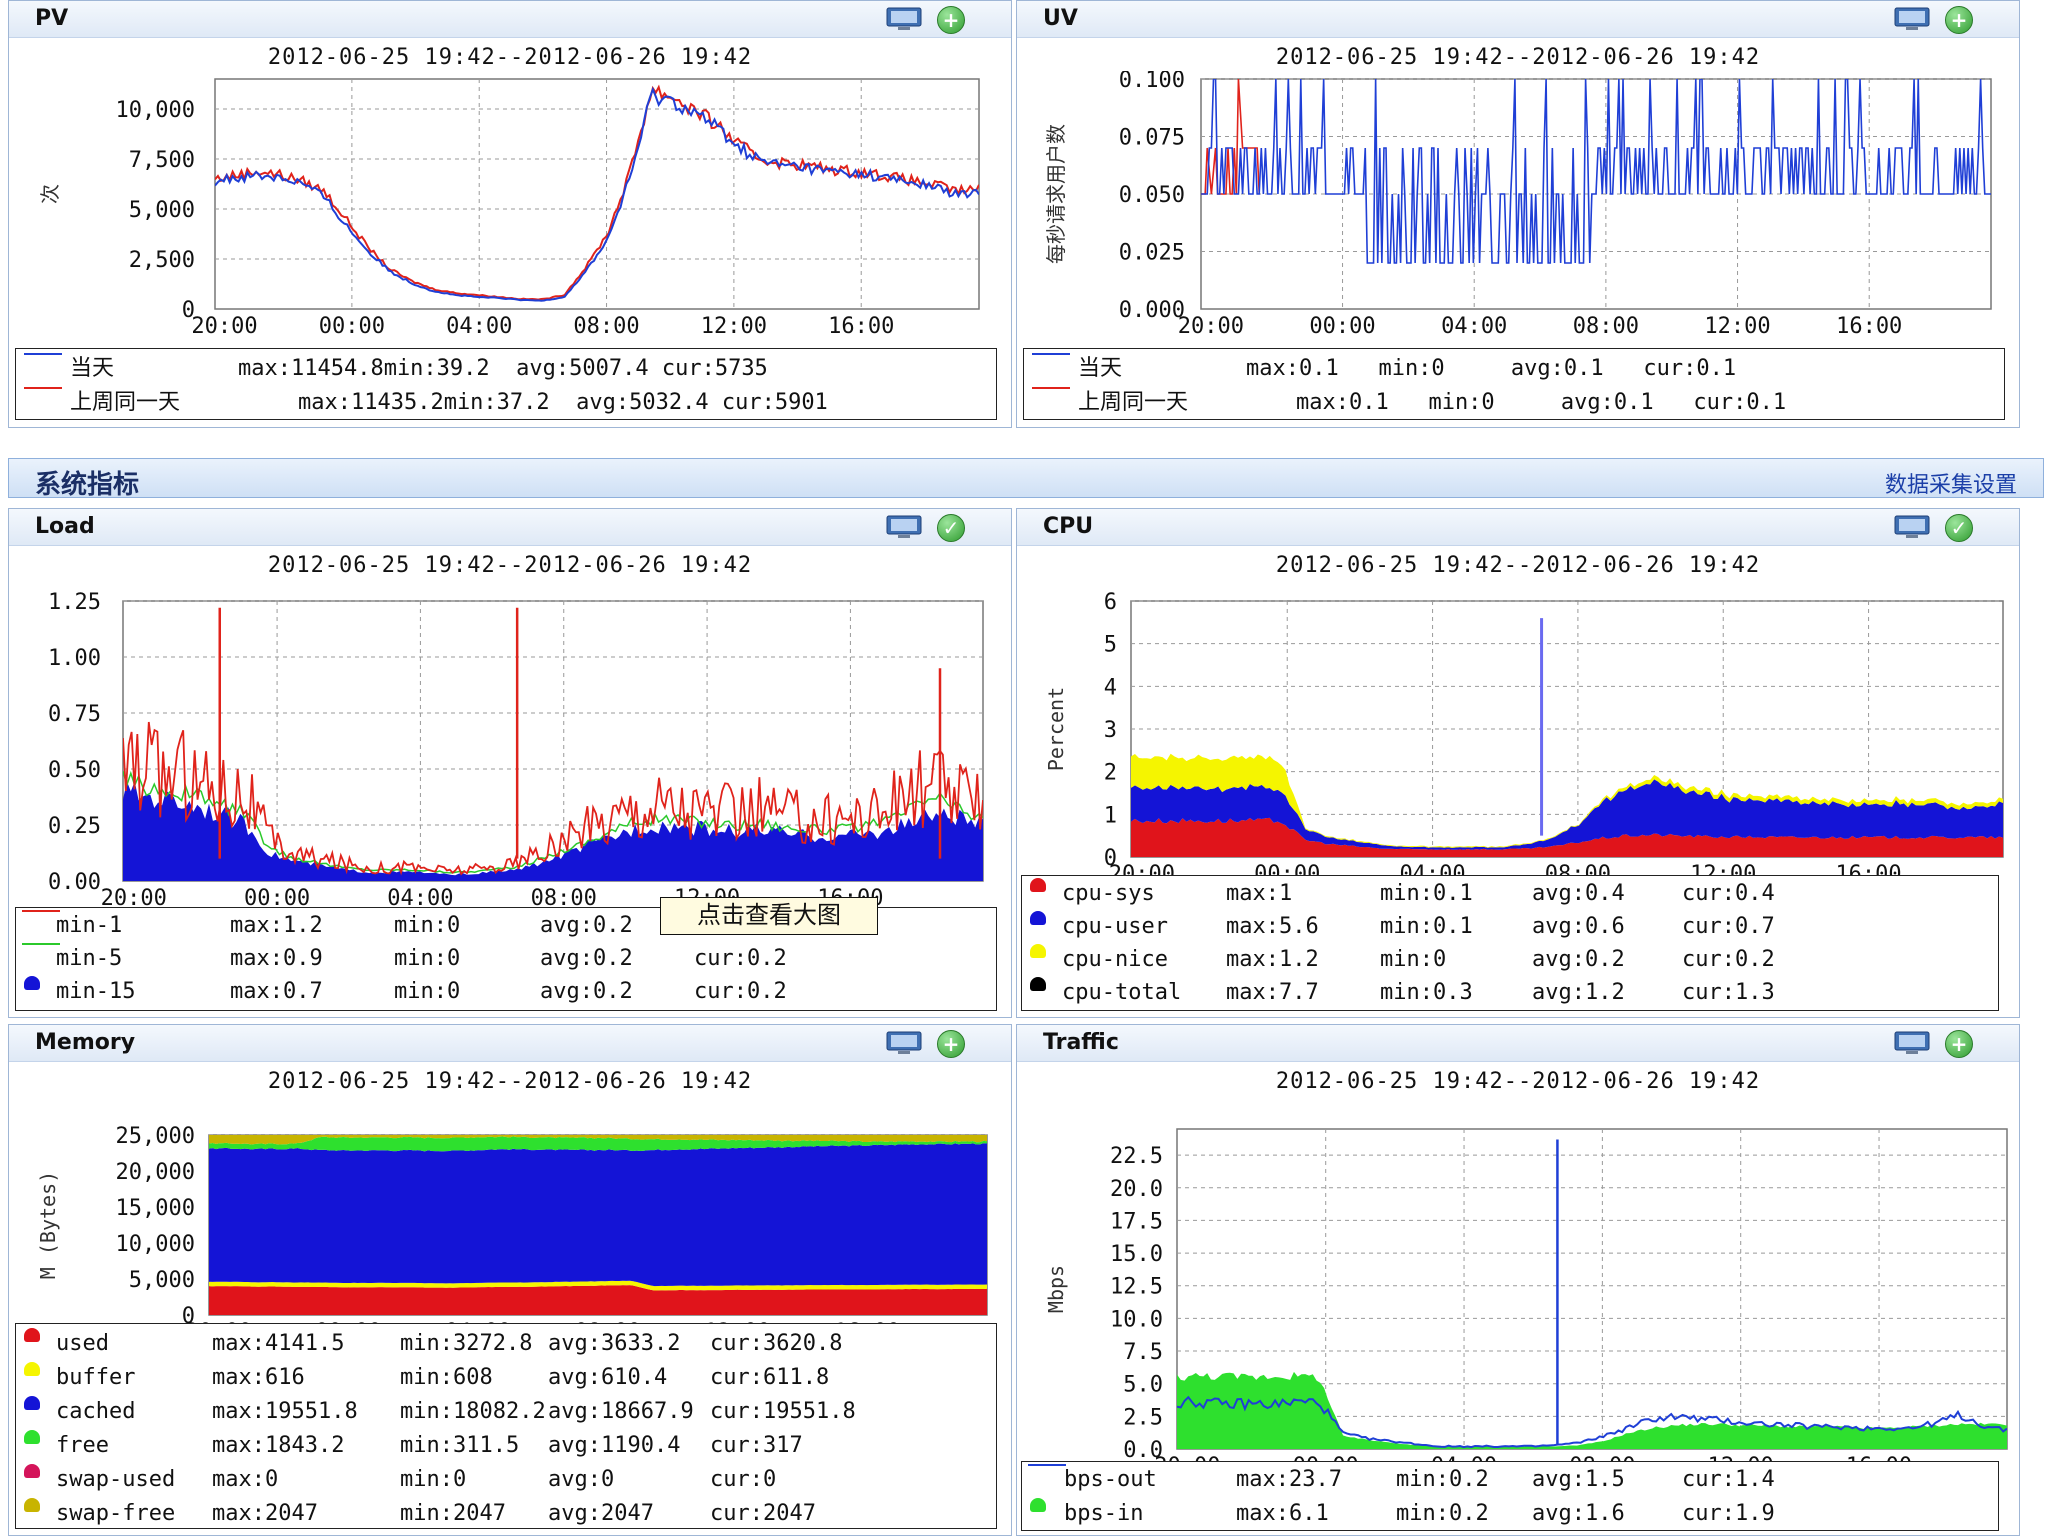 This screenshot has width=2048, height=1536. Describe the element at coordinates (1143, 1417) in the screenshot. I see `y-tick-label: 2.5` at that location.